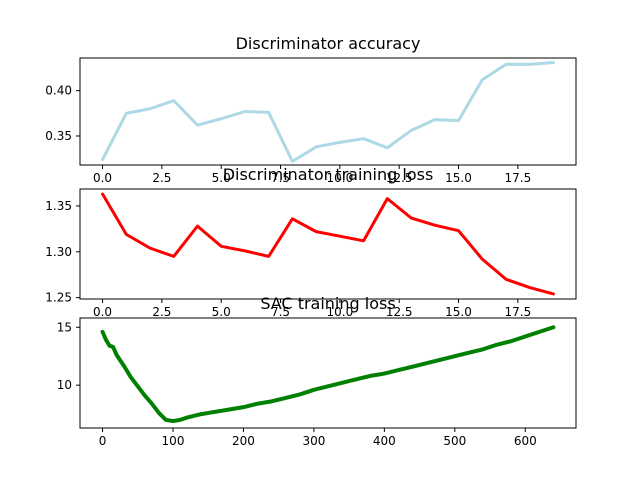 The image size is (640, 480). I want to click on x-tick-label: 0, so click(103, 441).